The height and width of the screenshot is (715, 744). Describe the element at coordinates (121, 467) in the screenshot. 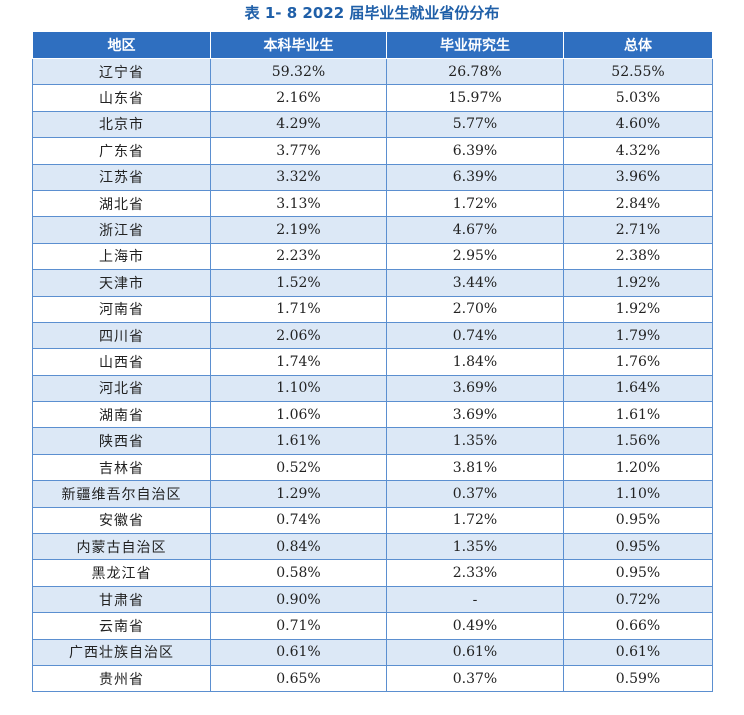

I see `cell-region: 吉林省` at that location.